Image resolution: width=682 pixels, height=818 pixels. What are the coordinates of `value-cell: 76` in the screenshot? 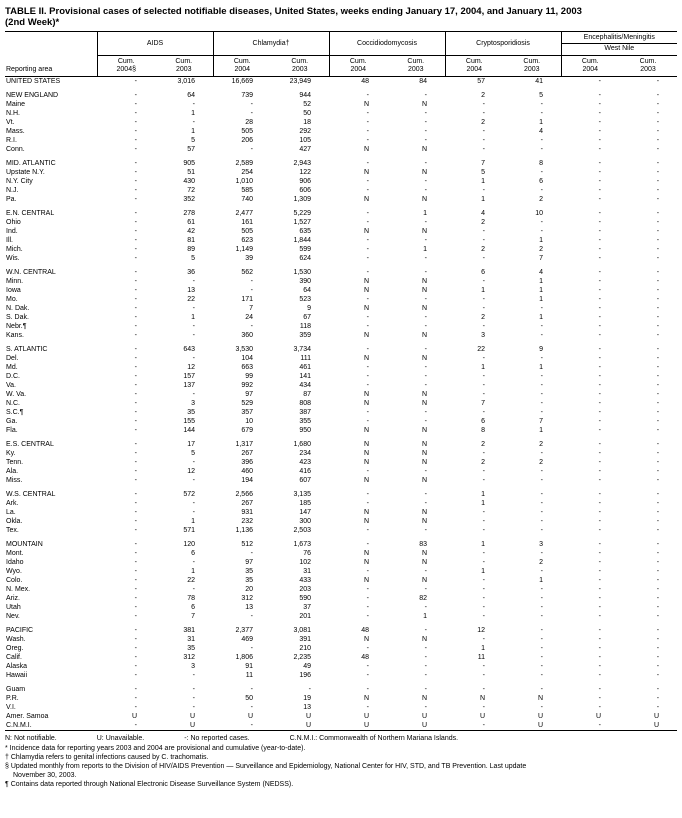 It's located at (307, 553).